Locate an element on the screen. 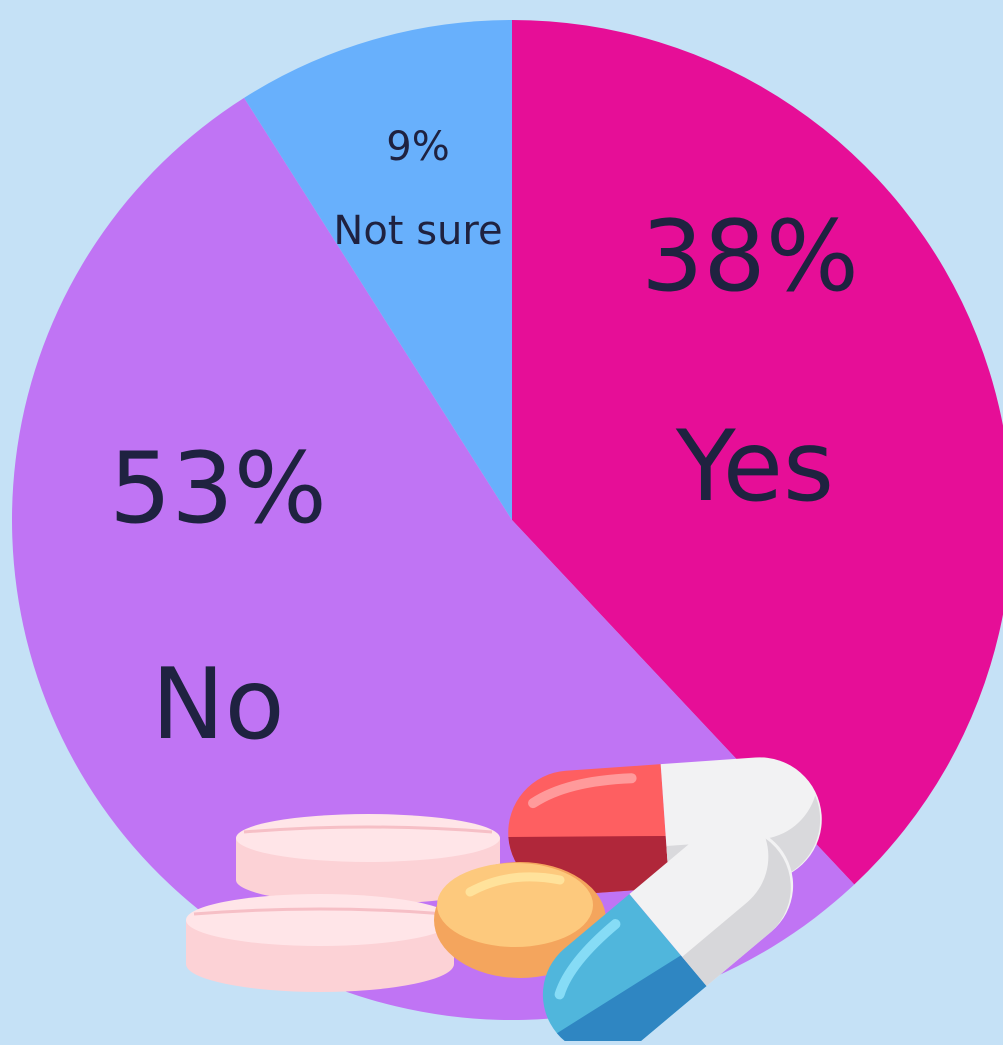 Image resolution: width=1003 pixels, height=1045 pixels. slice-yes-percent: 38% is located at coordinates (750, 257).